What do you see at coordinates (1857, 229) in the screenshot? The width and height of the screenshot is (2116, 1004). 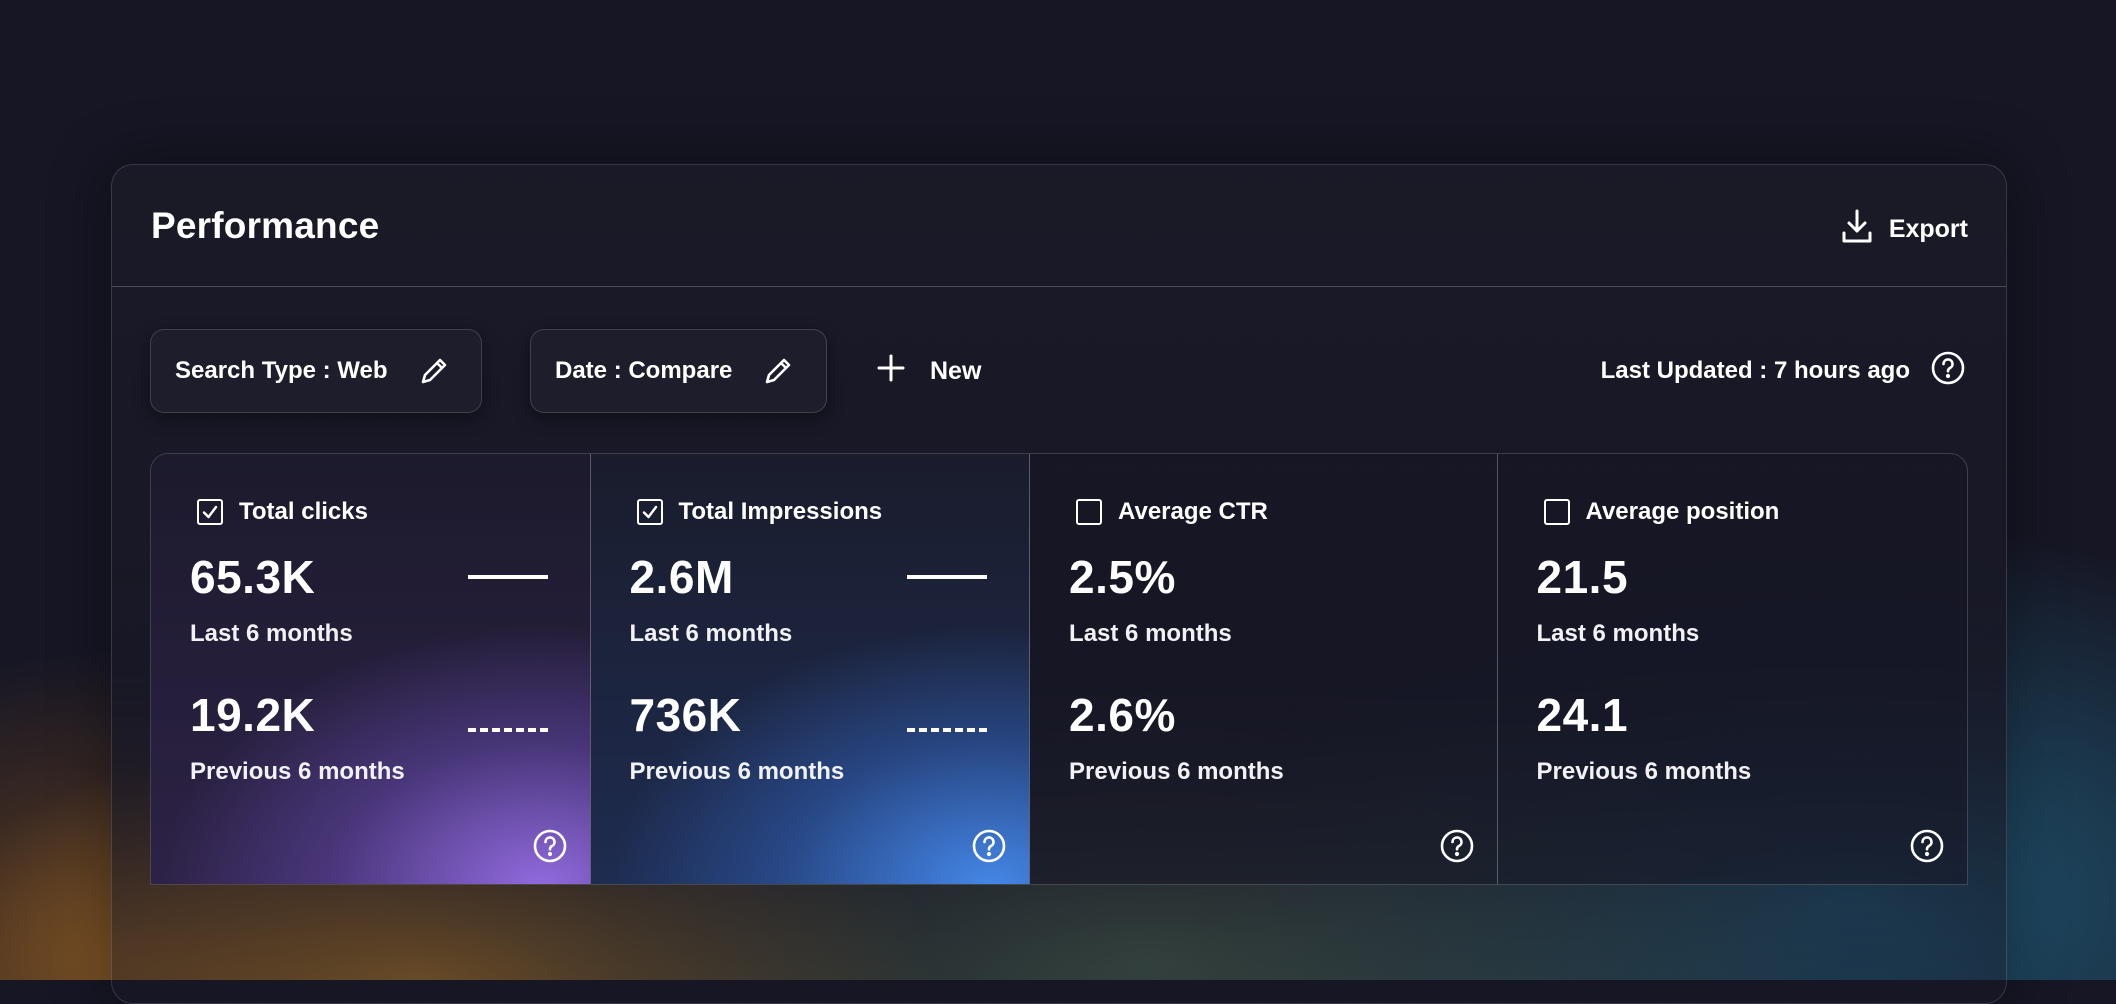 I see `download-icon` at bounding box center [1857, 229].